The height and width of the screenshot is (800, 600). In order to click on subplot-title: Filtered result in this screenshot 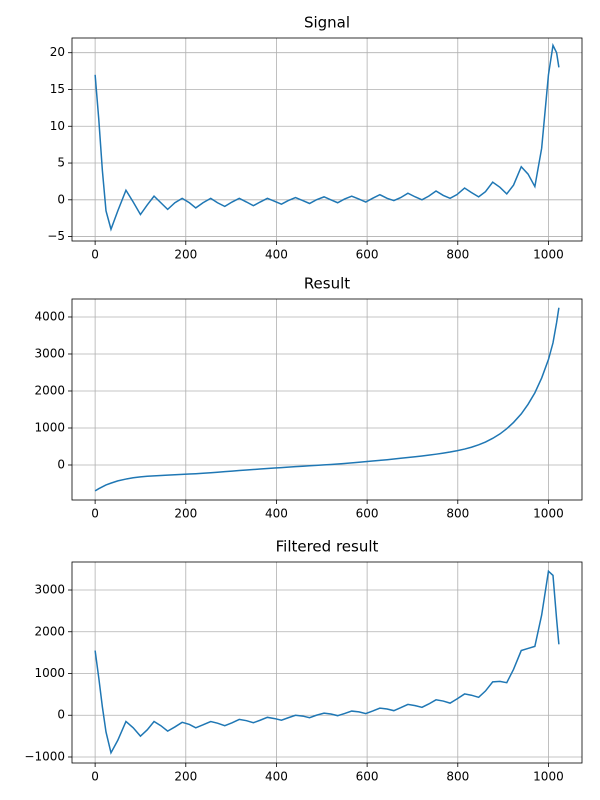, I will do `click(327, 547)`.